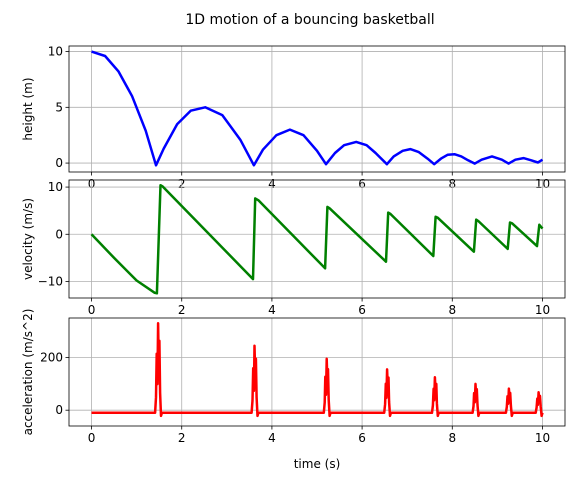 The height and width of the screenshot is (480, 574). I want to click on height-y-axis-label: height (m), so click(28, 108).